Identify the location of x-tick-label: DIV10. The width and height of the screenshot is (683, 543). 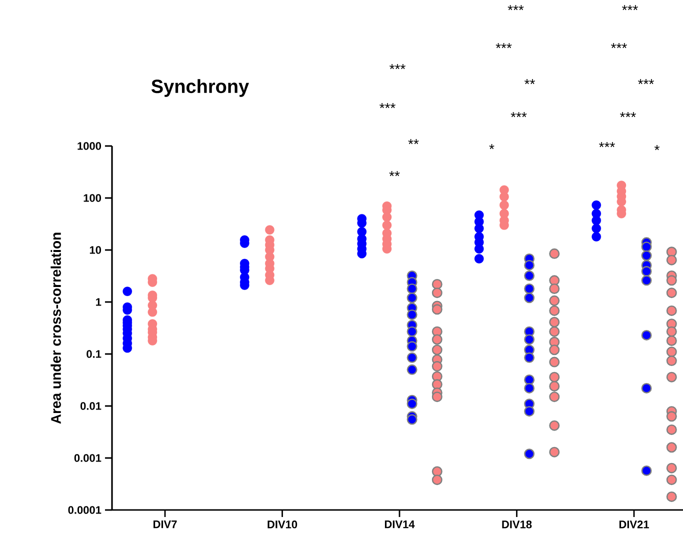
(283, 524).